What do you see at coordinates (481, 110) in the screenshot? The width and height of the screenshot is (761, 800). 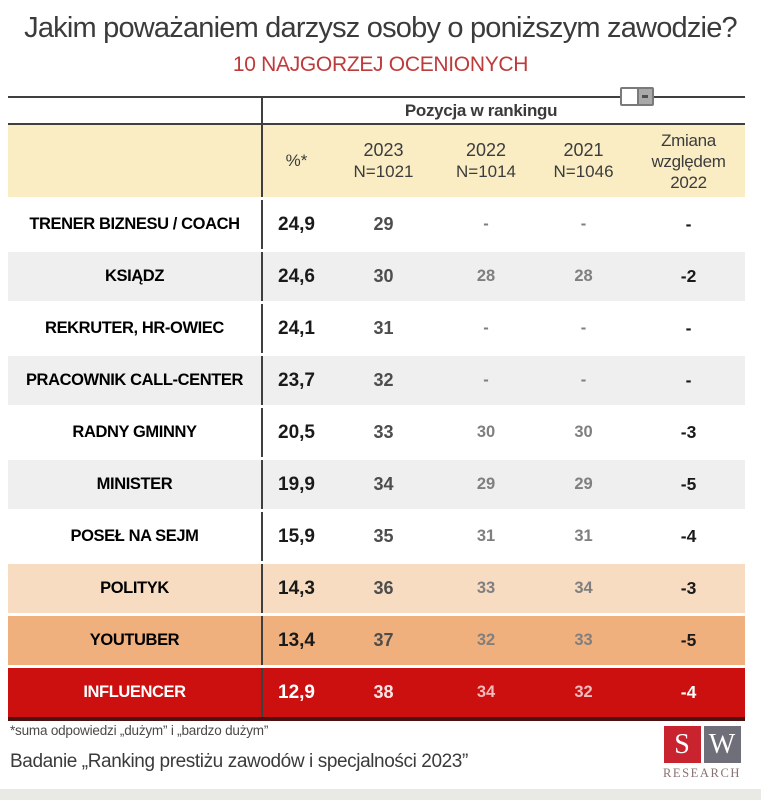 I see `group-header-label: Pozycja w rankingu` at bounding box center [481, 110].